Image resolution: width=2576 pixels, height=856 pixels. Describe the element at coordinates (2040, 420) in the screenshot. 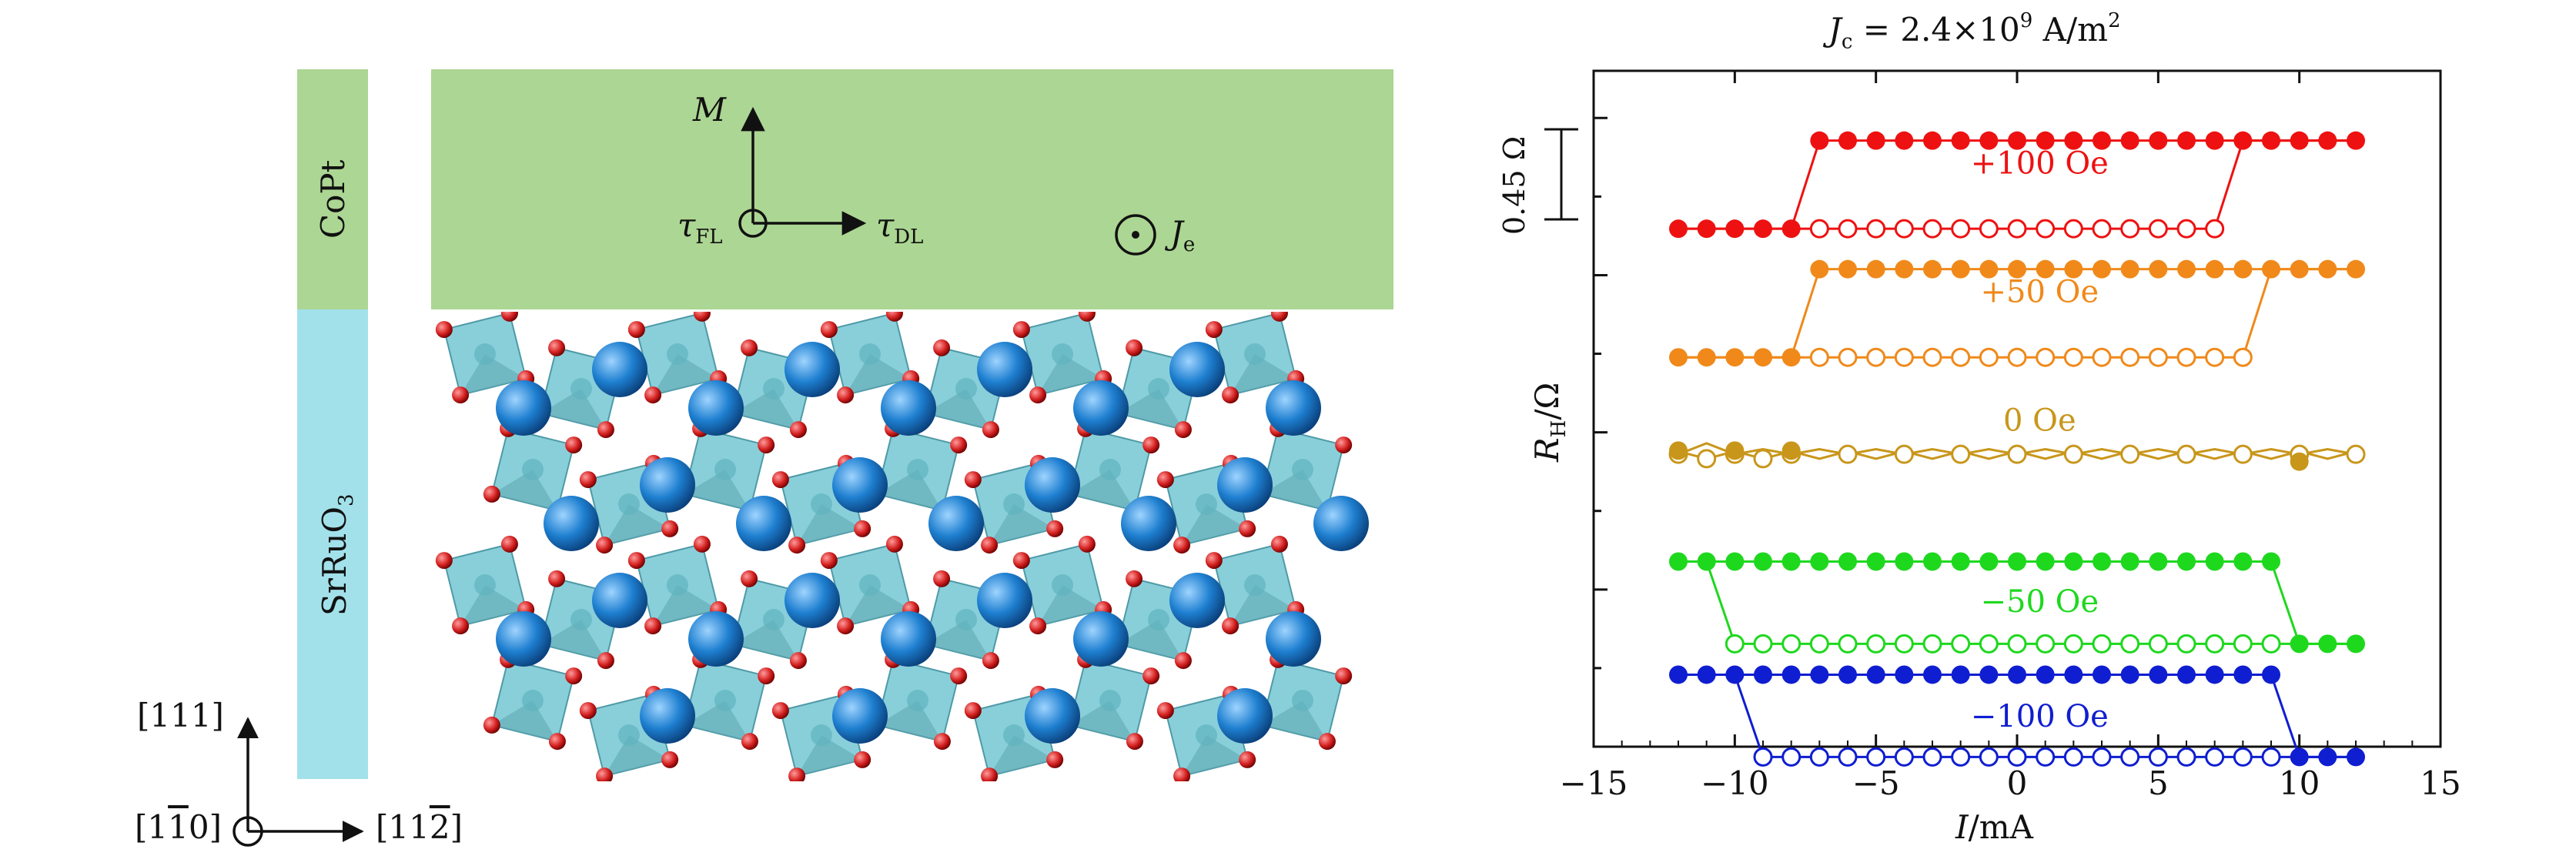

I see `series-label: 0 Oe` at that location.